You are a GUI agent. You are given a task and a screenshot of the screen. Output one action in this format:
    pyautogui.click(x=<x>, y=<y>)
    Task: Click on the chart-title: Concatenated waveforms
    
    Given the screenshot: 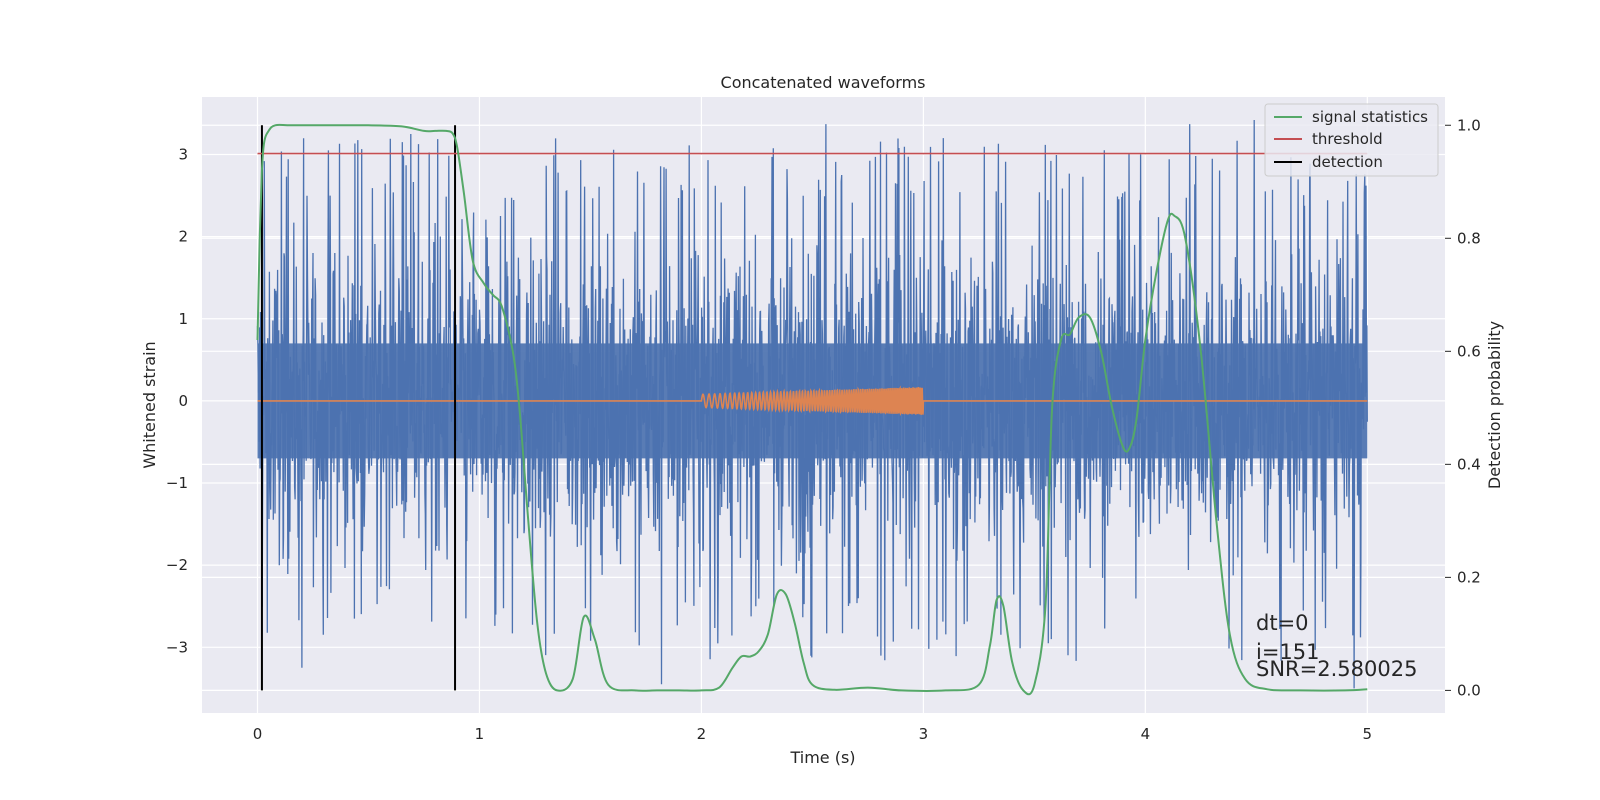 What is the action you would take?
    pyautogui.click(x=823, y=82)
    